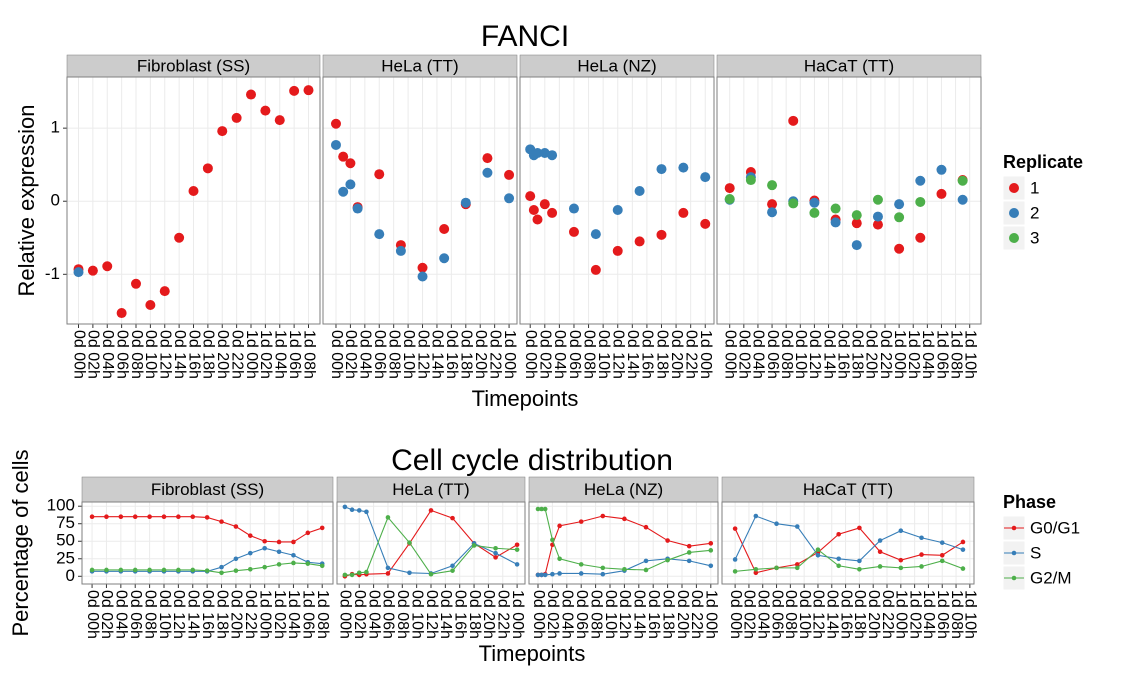 The height and width of the screenshot is (678, 1130). What do you see at coordinates (735, 614) in the screenshot?
I see `x-tick-label: 0d 00h` at bounding box center [735, 614].